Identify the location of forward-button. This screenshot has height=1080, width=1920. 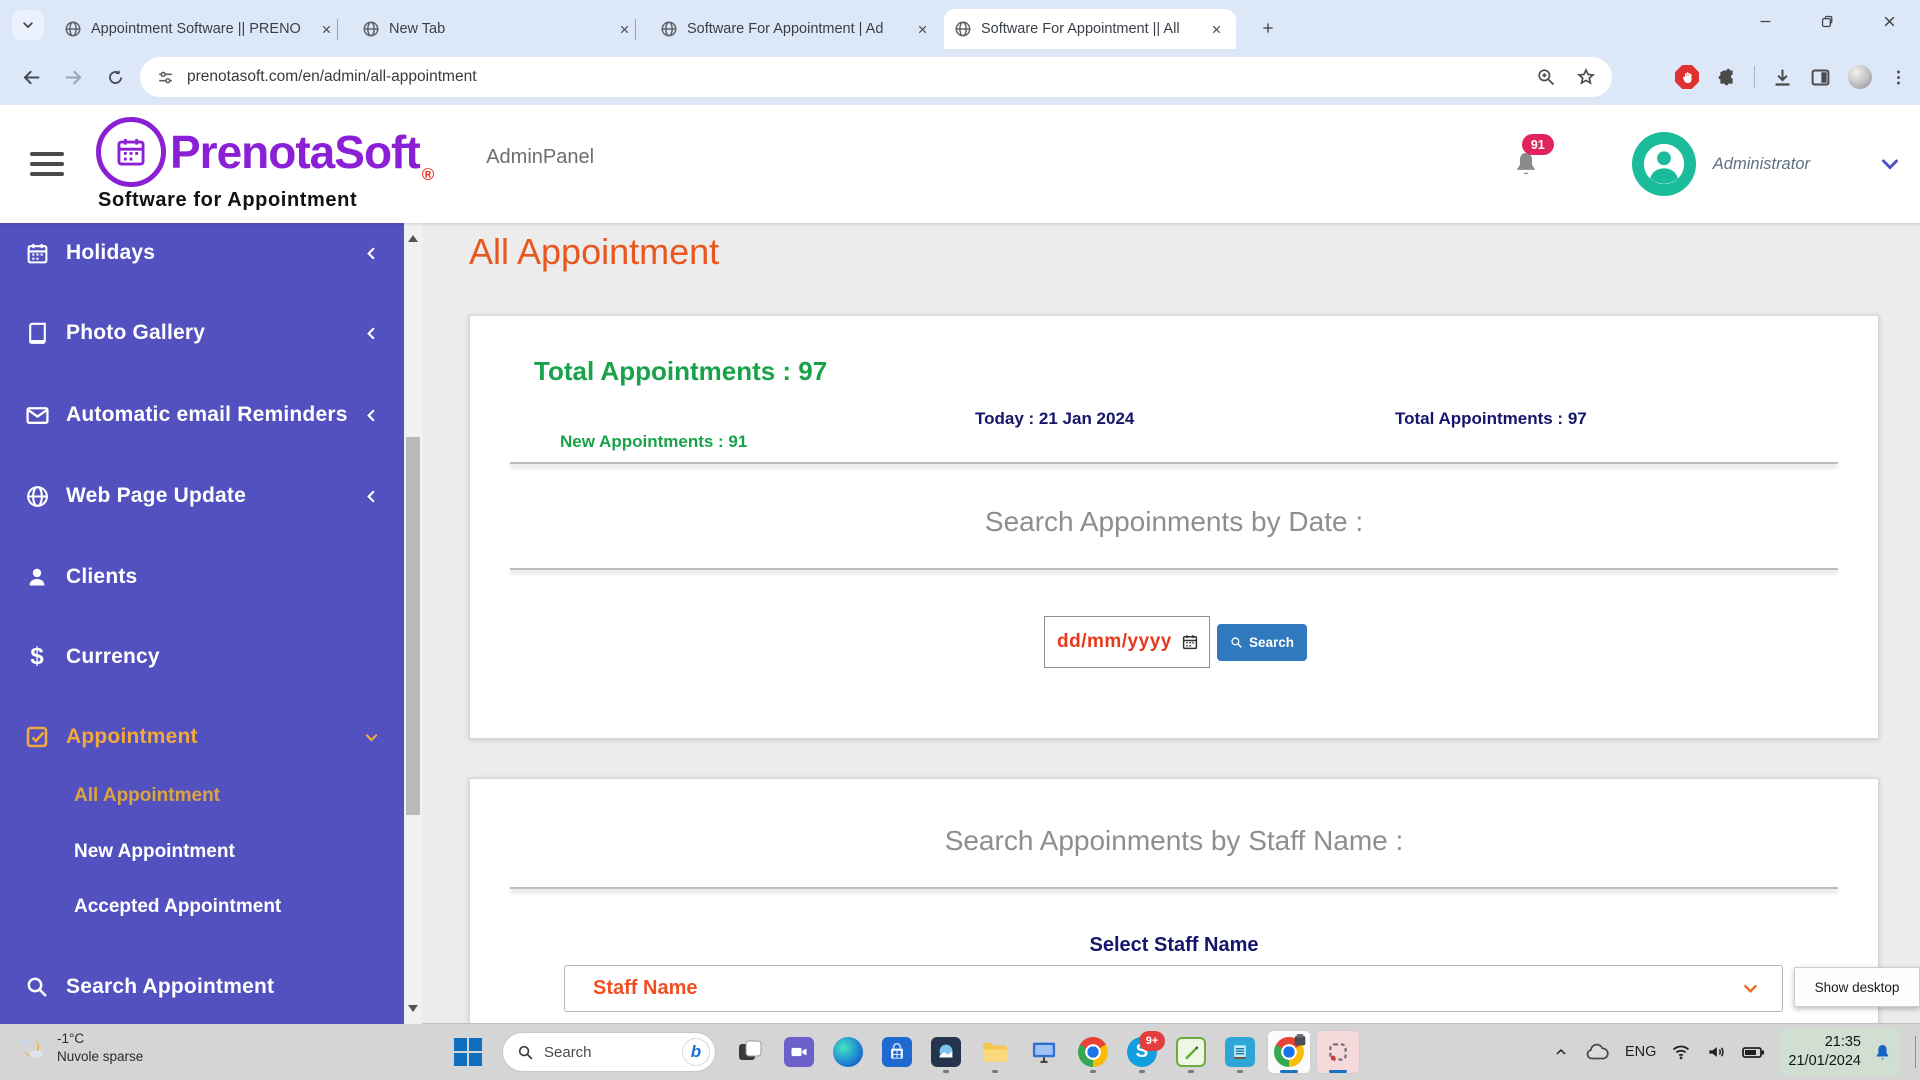
(73, 77).